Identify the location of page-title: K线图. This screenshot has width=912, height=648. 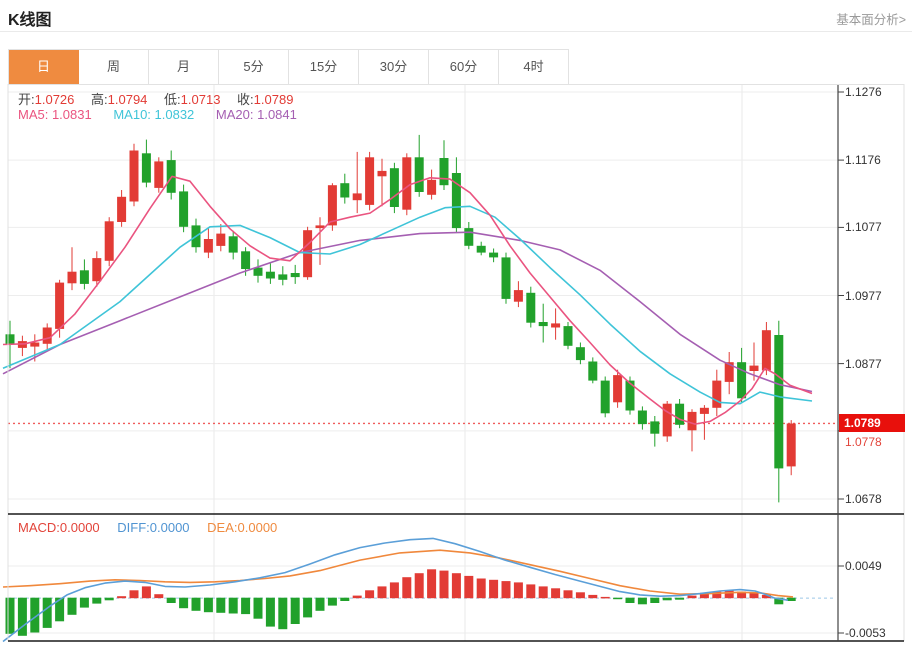
(30, 20).